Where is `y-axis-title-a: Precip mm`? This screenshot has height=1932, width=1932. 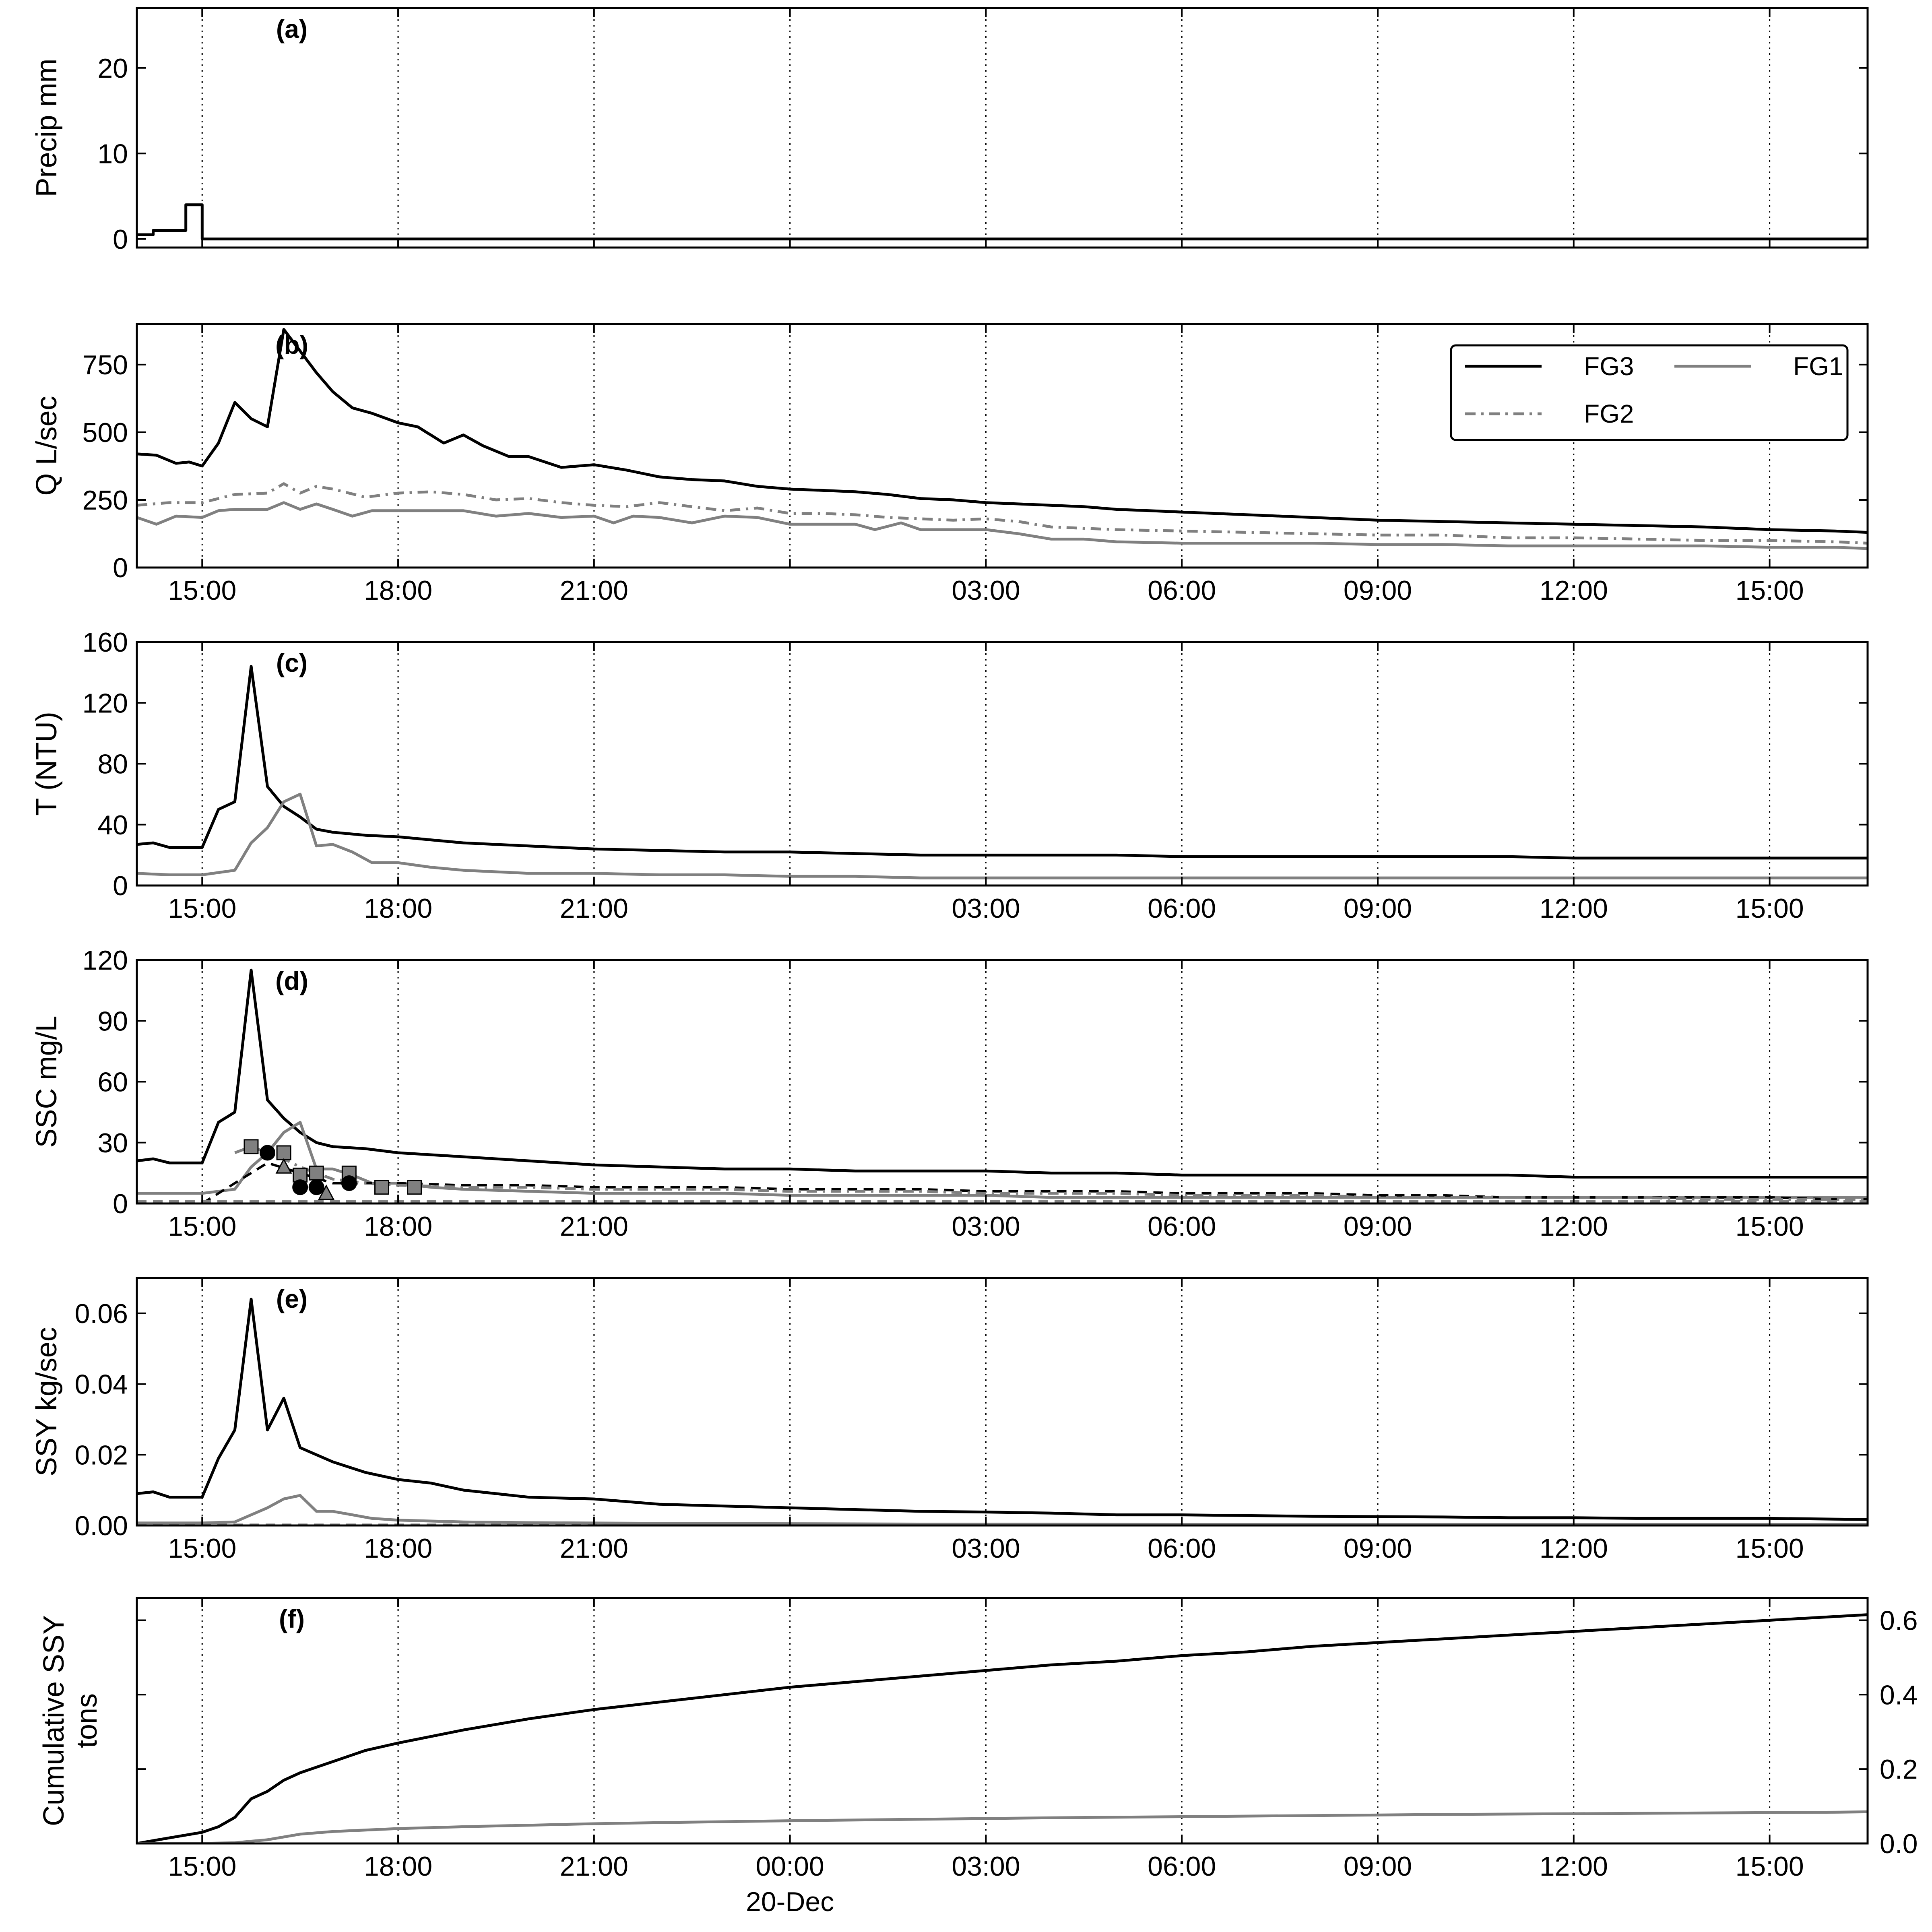
y-axis-title-a: Precip mm is located at coordinates (47, 127).